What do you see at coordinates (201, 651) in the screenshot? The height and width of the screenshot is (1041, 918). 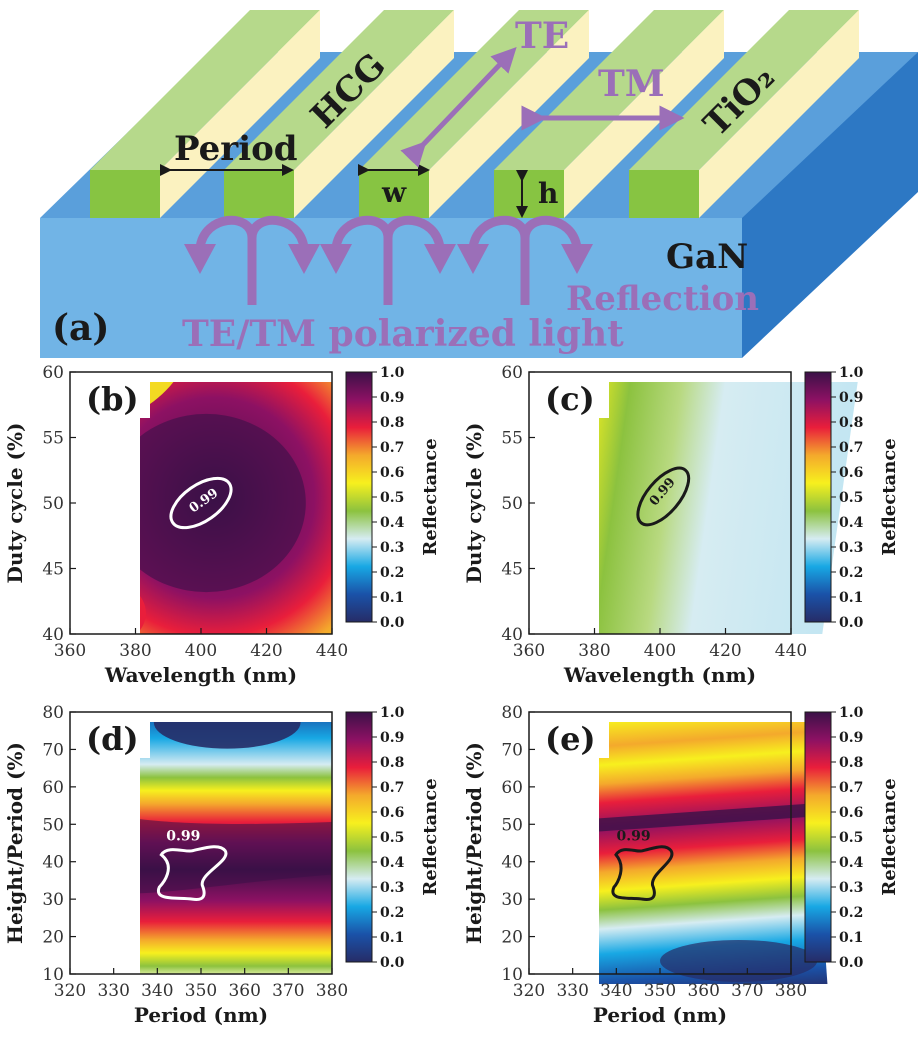 I see `x-tick-label: 400` at bounding box center [201, 651].